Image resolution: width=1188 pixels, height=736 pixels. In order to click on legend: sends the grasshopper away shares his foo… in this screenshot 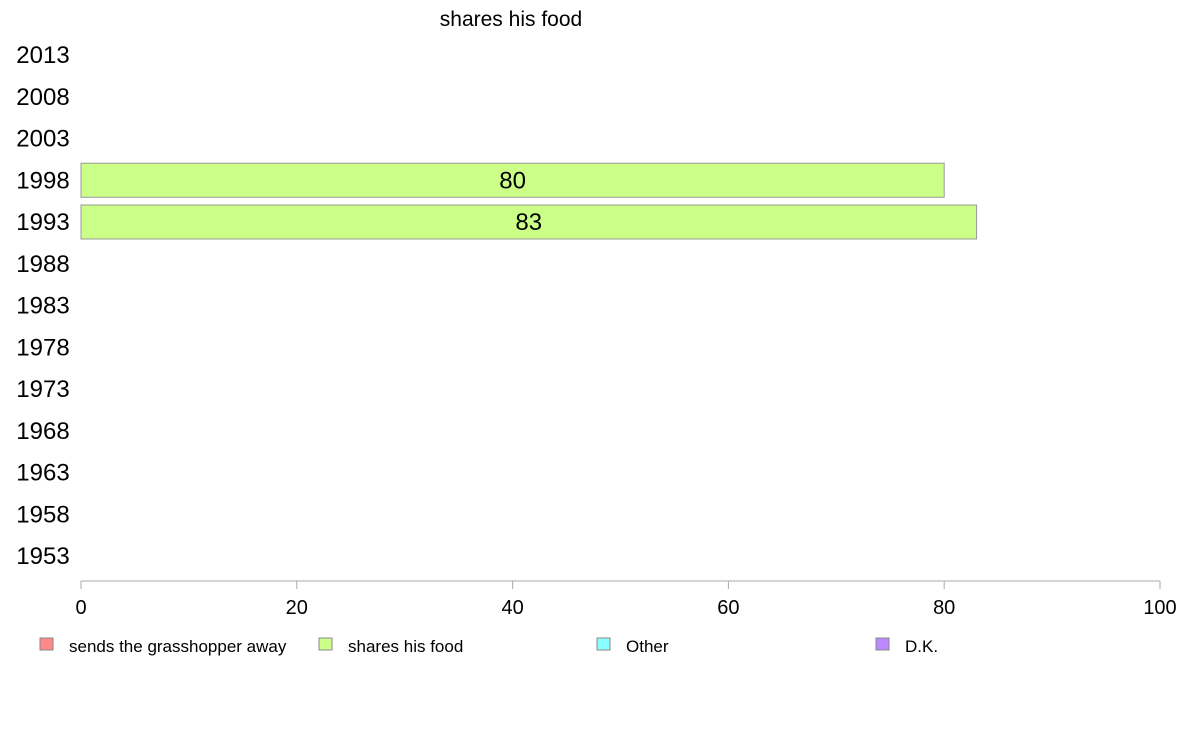, I will do `click(488, 646)`.